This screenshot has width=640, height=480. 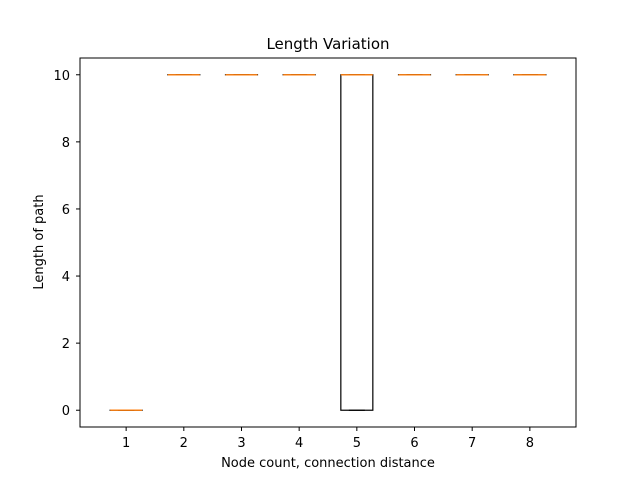 I want to click on x-tick-label-3: 3, so click(x=241, y=443).